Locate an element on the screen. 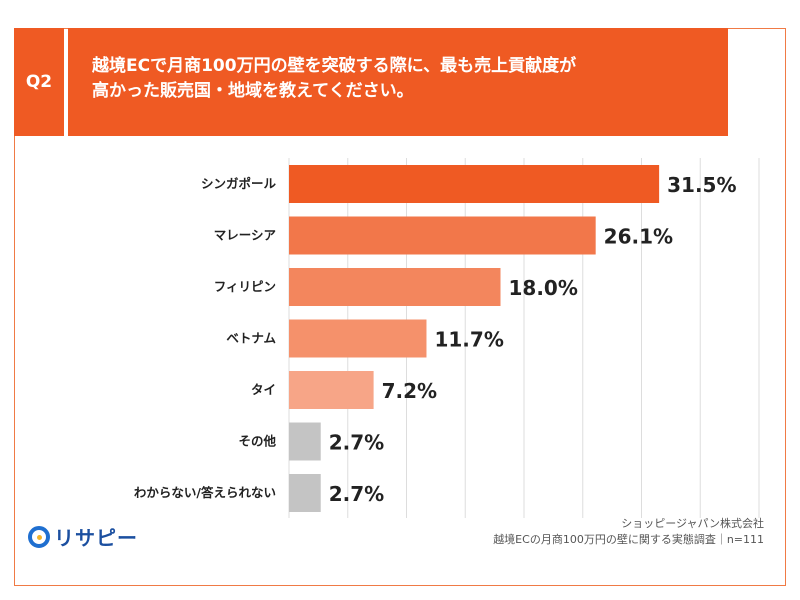 This screenshot has width=800, height=600. value-label-1: 26.1% is located at coordinates (638, 237).